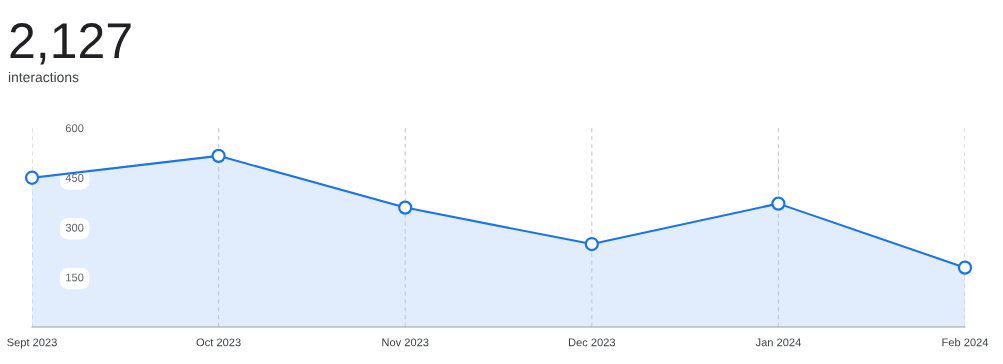 The width and height of the screenshot is (1003, 364). Describe the element at coordinates (405, 342) in the screenshot. I see `x-tick-label: Nov 2023` at that location.